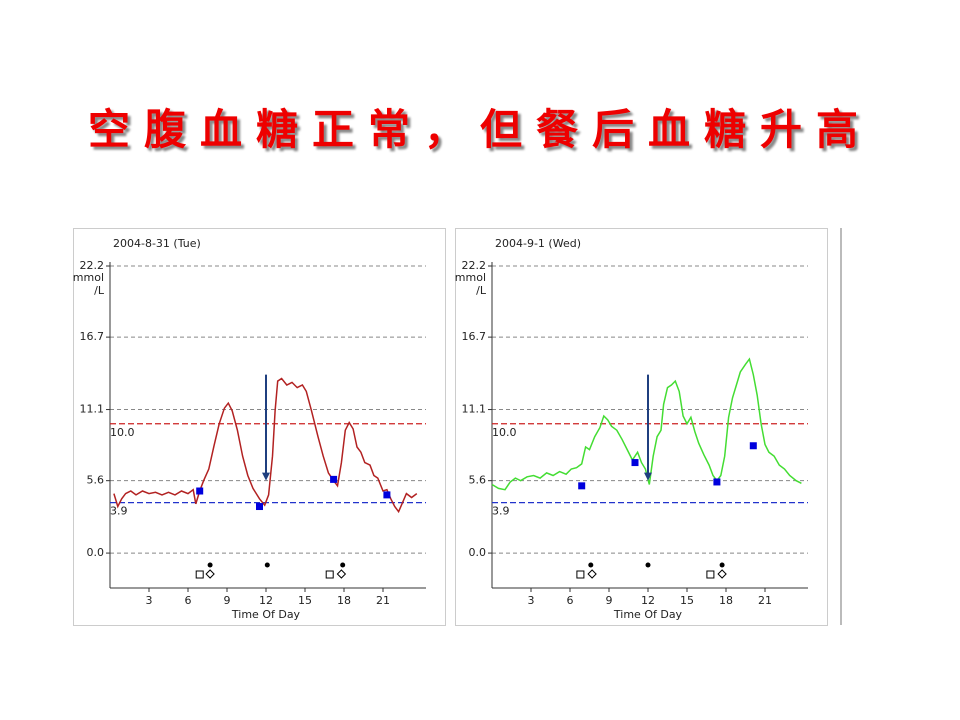  Describe the element at coordinates (479, 129) in the screenshot. I see `slide-title: 空腹血糖正常，但餐后血糖升高` at that location.